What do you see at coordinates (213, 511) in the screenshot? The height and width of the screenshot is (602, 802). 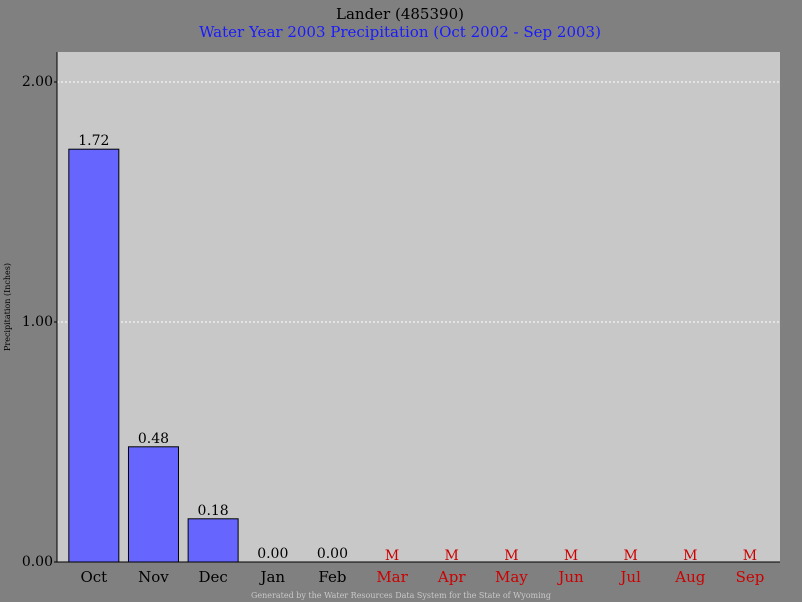 I see `value-label: 0.18` at bounding box center [213, 511].